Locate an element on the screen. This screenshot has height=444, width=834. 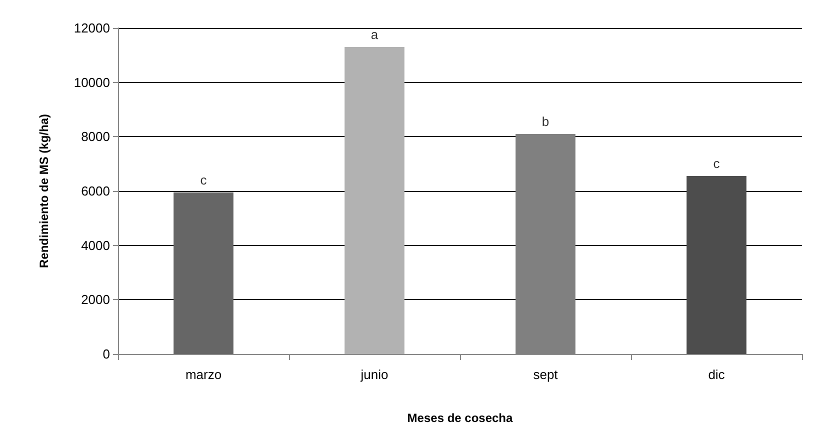
x-tick-label: dic is located at coordinates (717, 374).